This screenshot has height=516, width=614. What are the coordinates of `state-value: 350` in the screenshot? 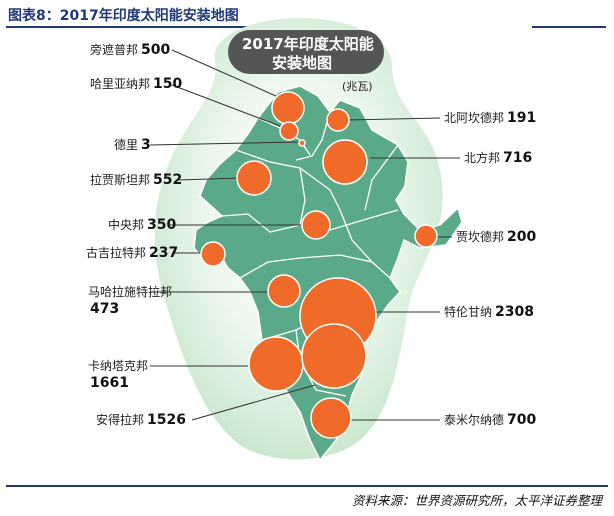 It's located at (162, 225).